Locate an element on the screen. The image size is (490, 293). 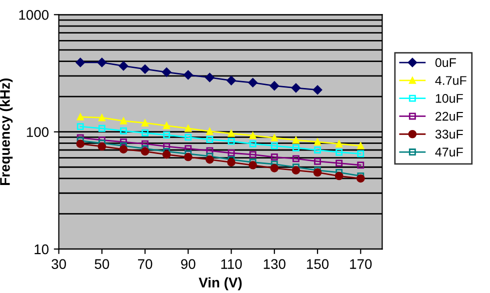
x-tick-label: 150 is located at coordinates (317, 264).